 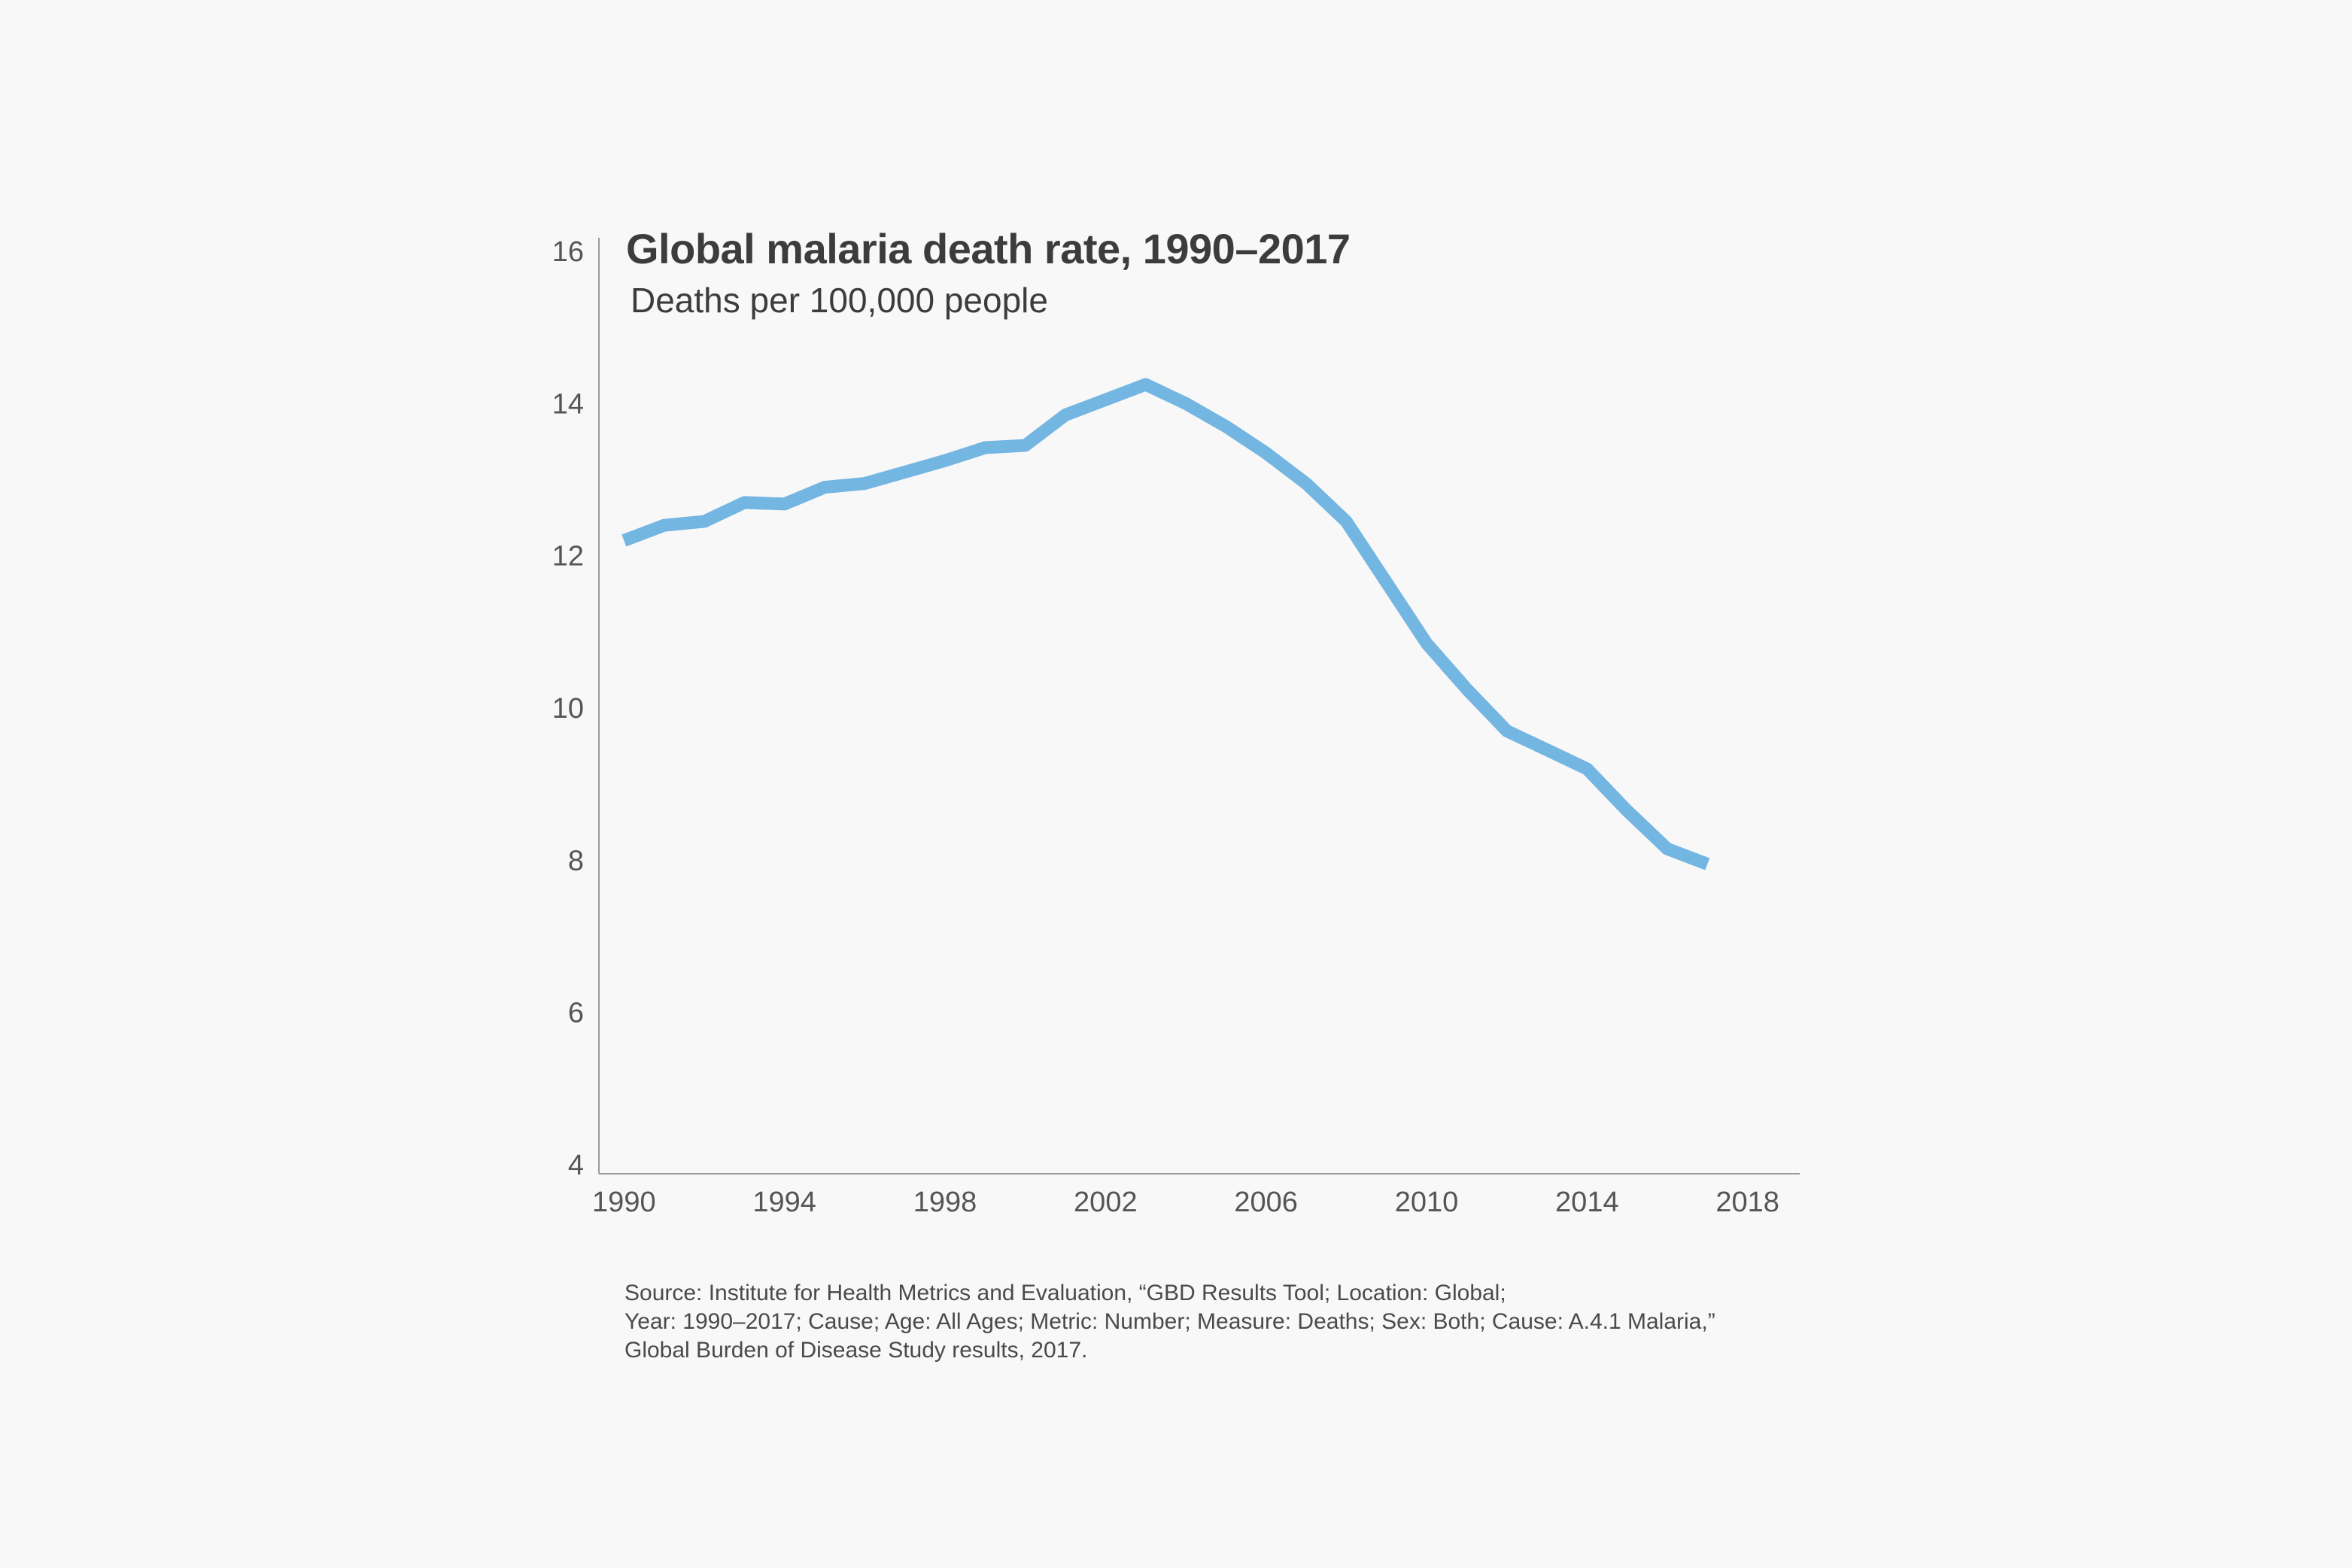 I want to click on x-tick-label: 2014, so click(x=1587, y=1202).